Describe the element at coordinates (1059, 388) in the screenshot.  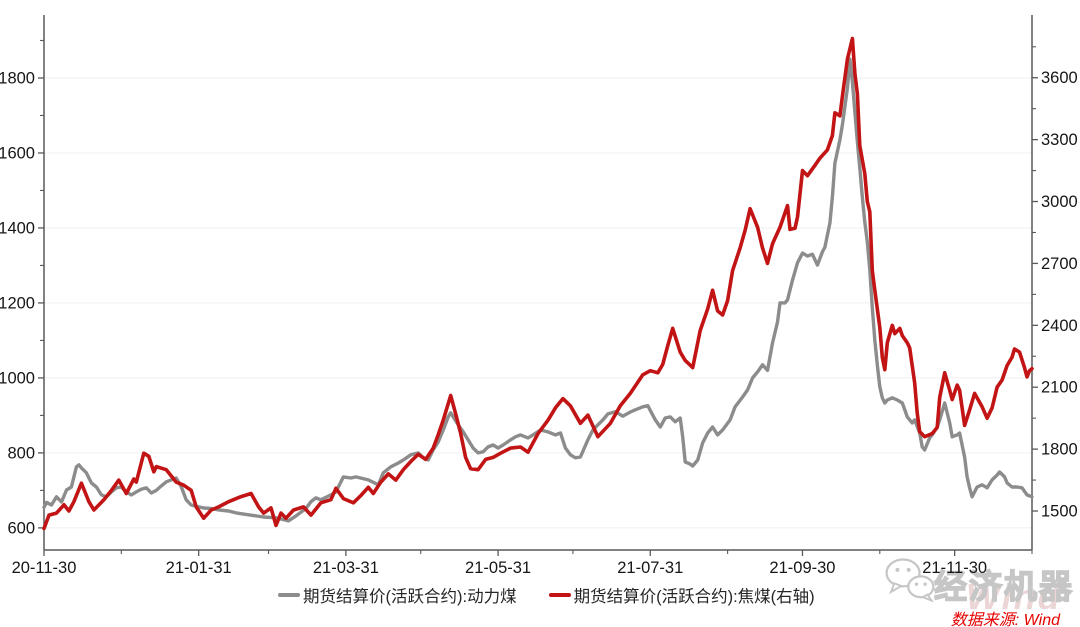
I see `svg-text: 2100` at that location.